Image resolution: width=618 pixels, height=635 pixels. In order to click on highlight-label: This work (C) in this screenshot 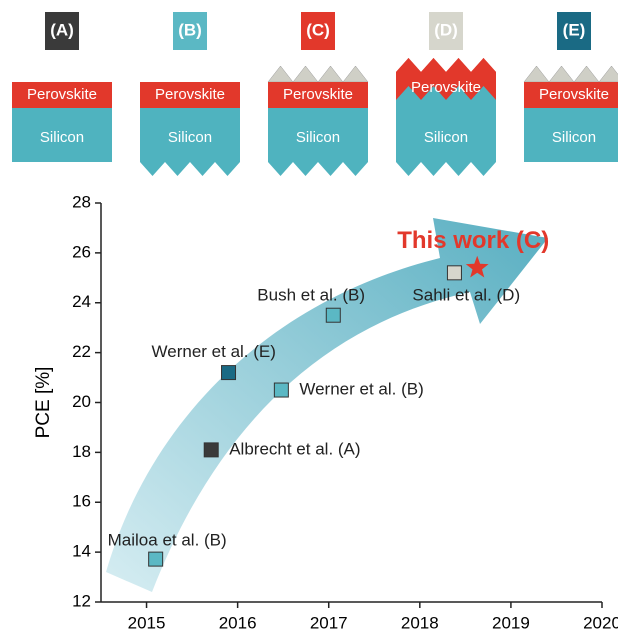, I will do `click(473, 240)`.